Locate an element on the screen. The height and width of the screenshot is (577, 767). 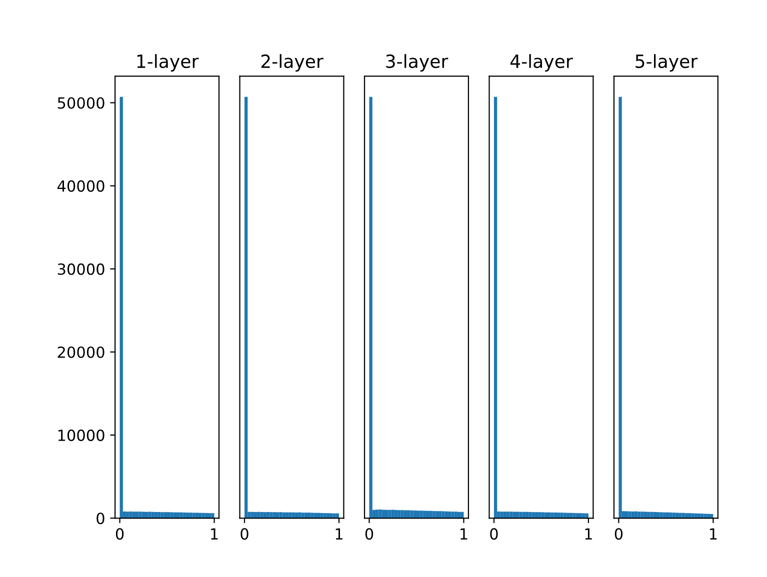
chart-title: 5-layer is located at coordinates (667, 63).